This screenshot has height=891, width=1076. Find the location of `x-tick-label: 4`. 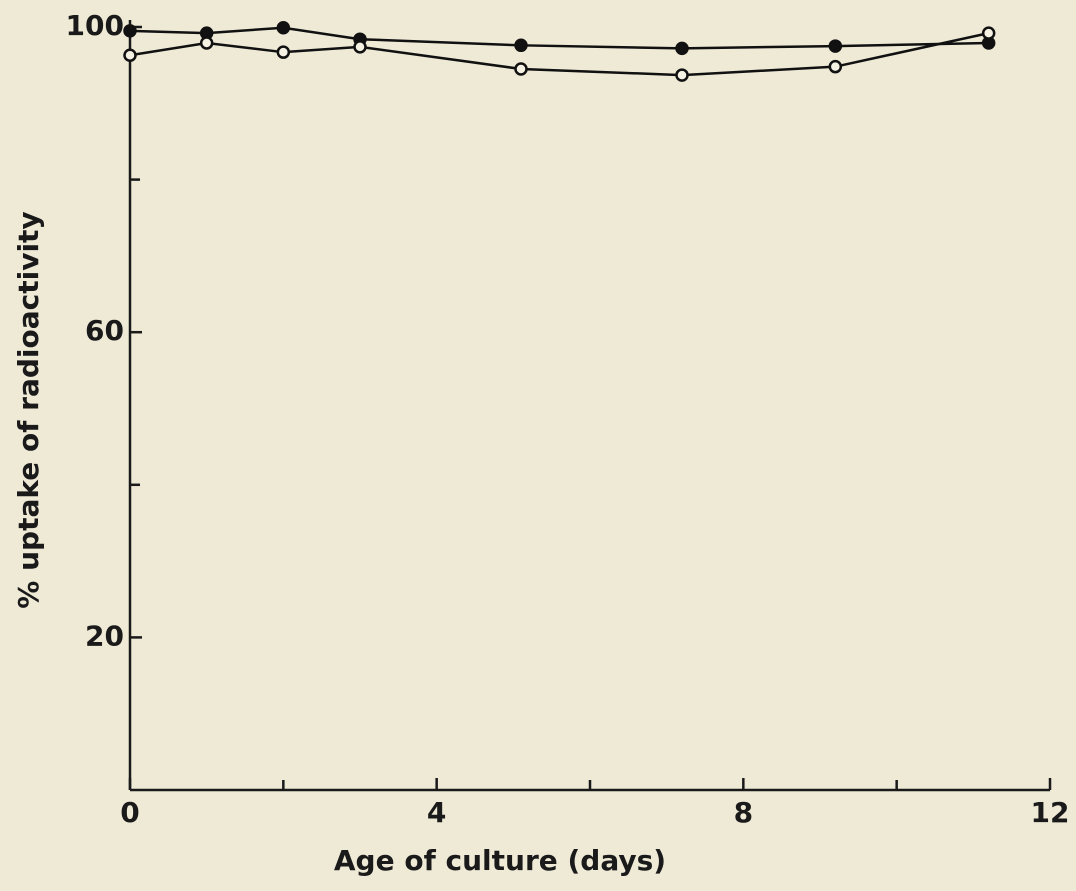

x-tick-label: 4 is located at coordinates (436, 812).